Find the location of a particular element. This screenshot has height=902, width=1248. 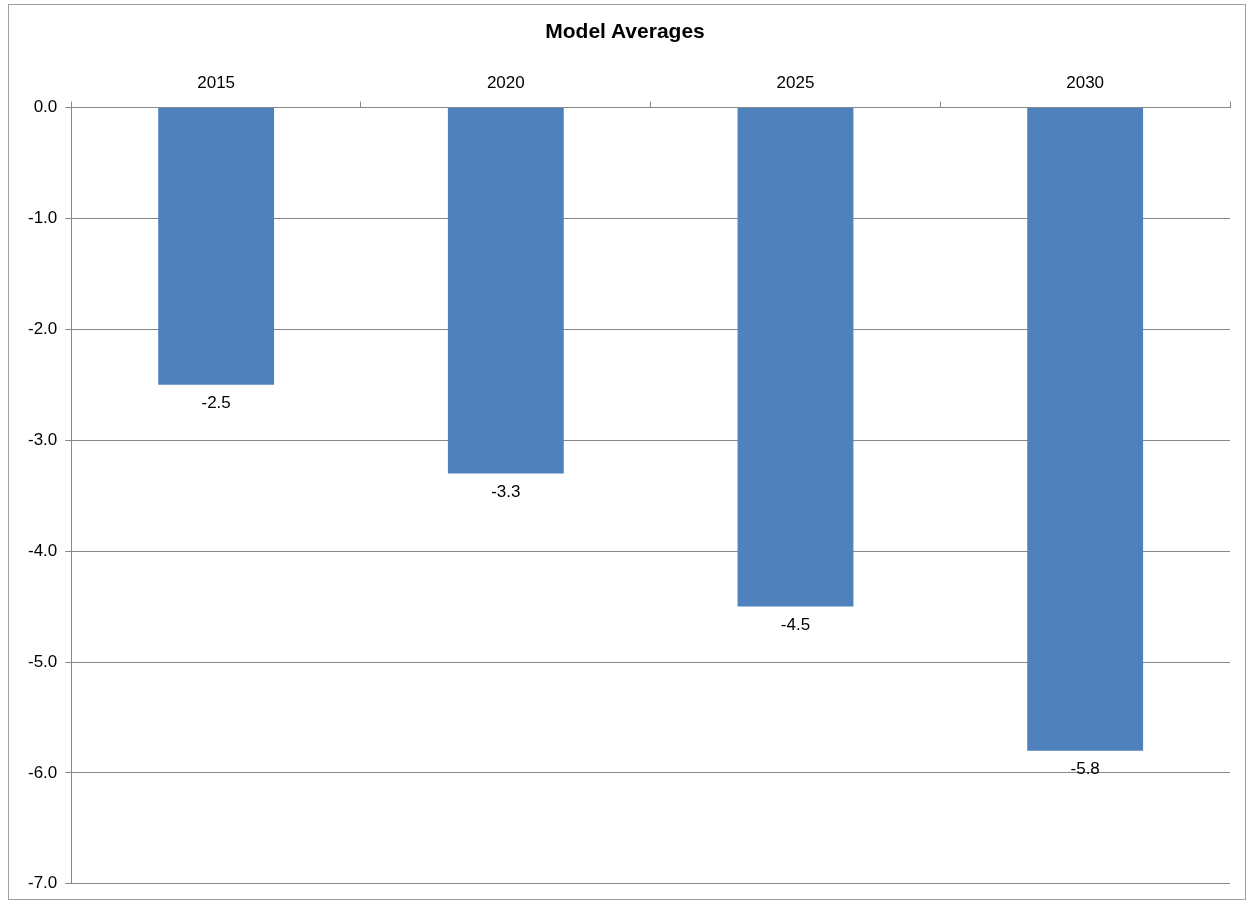

y-tick-label: -7.0 is located at coordinates (43, 883).